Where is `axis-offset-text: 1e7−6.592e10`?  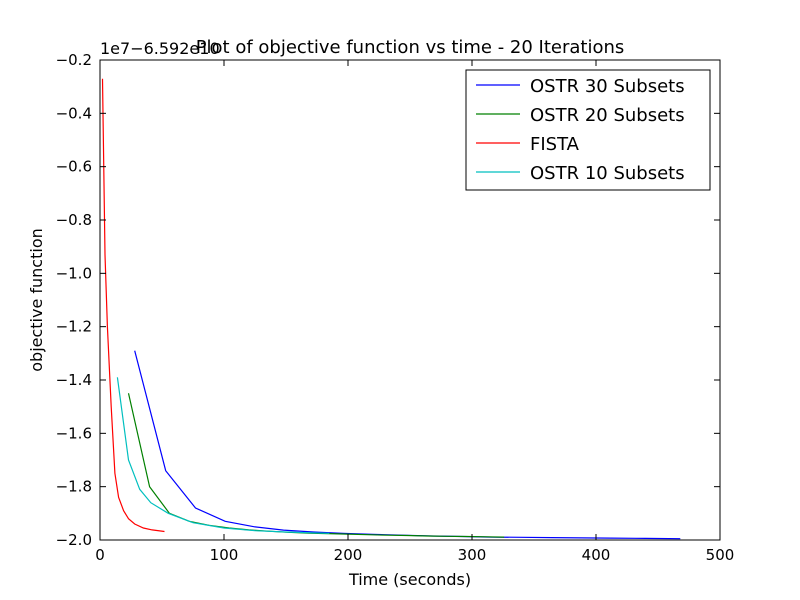 axis-offset-text: 1e7−6.592e10 is located at coordinates (160, 48).